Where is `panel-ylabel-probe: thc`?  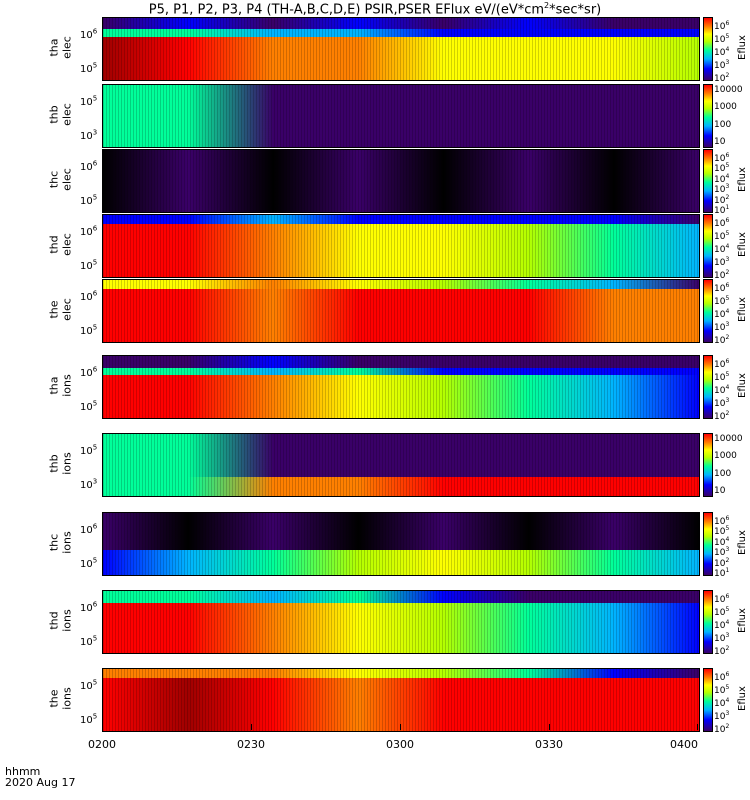 panel-ylabel-probe: thc is located at coordinates (54, 179).